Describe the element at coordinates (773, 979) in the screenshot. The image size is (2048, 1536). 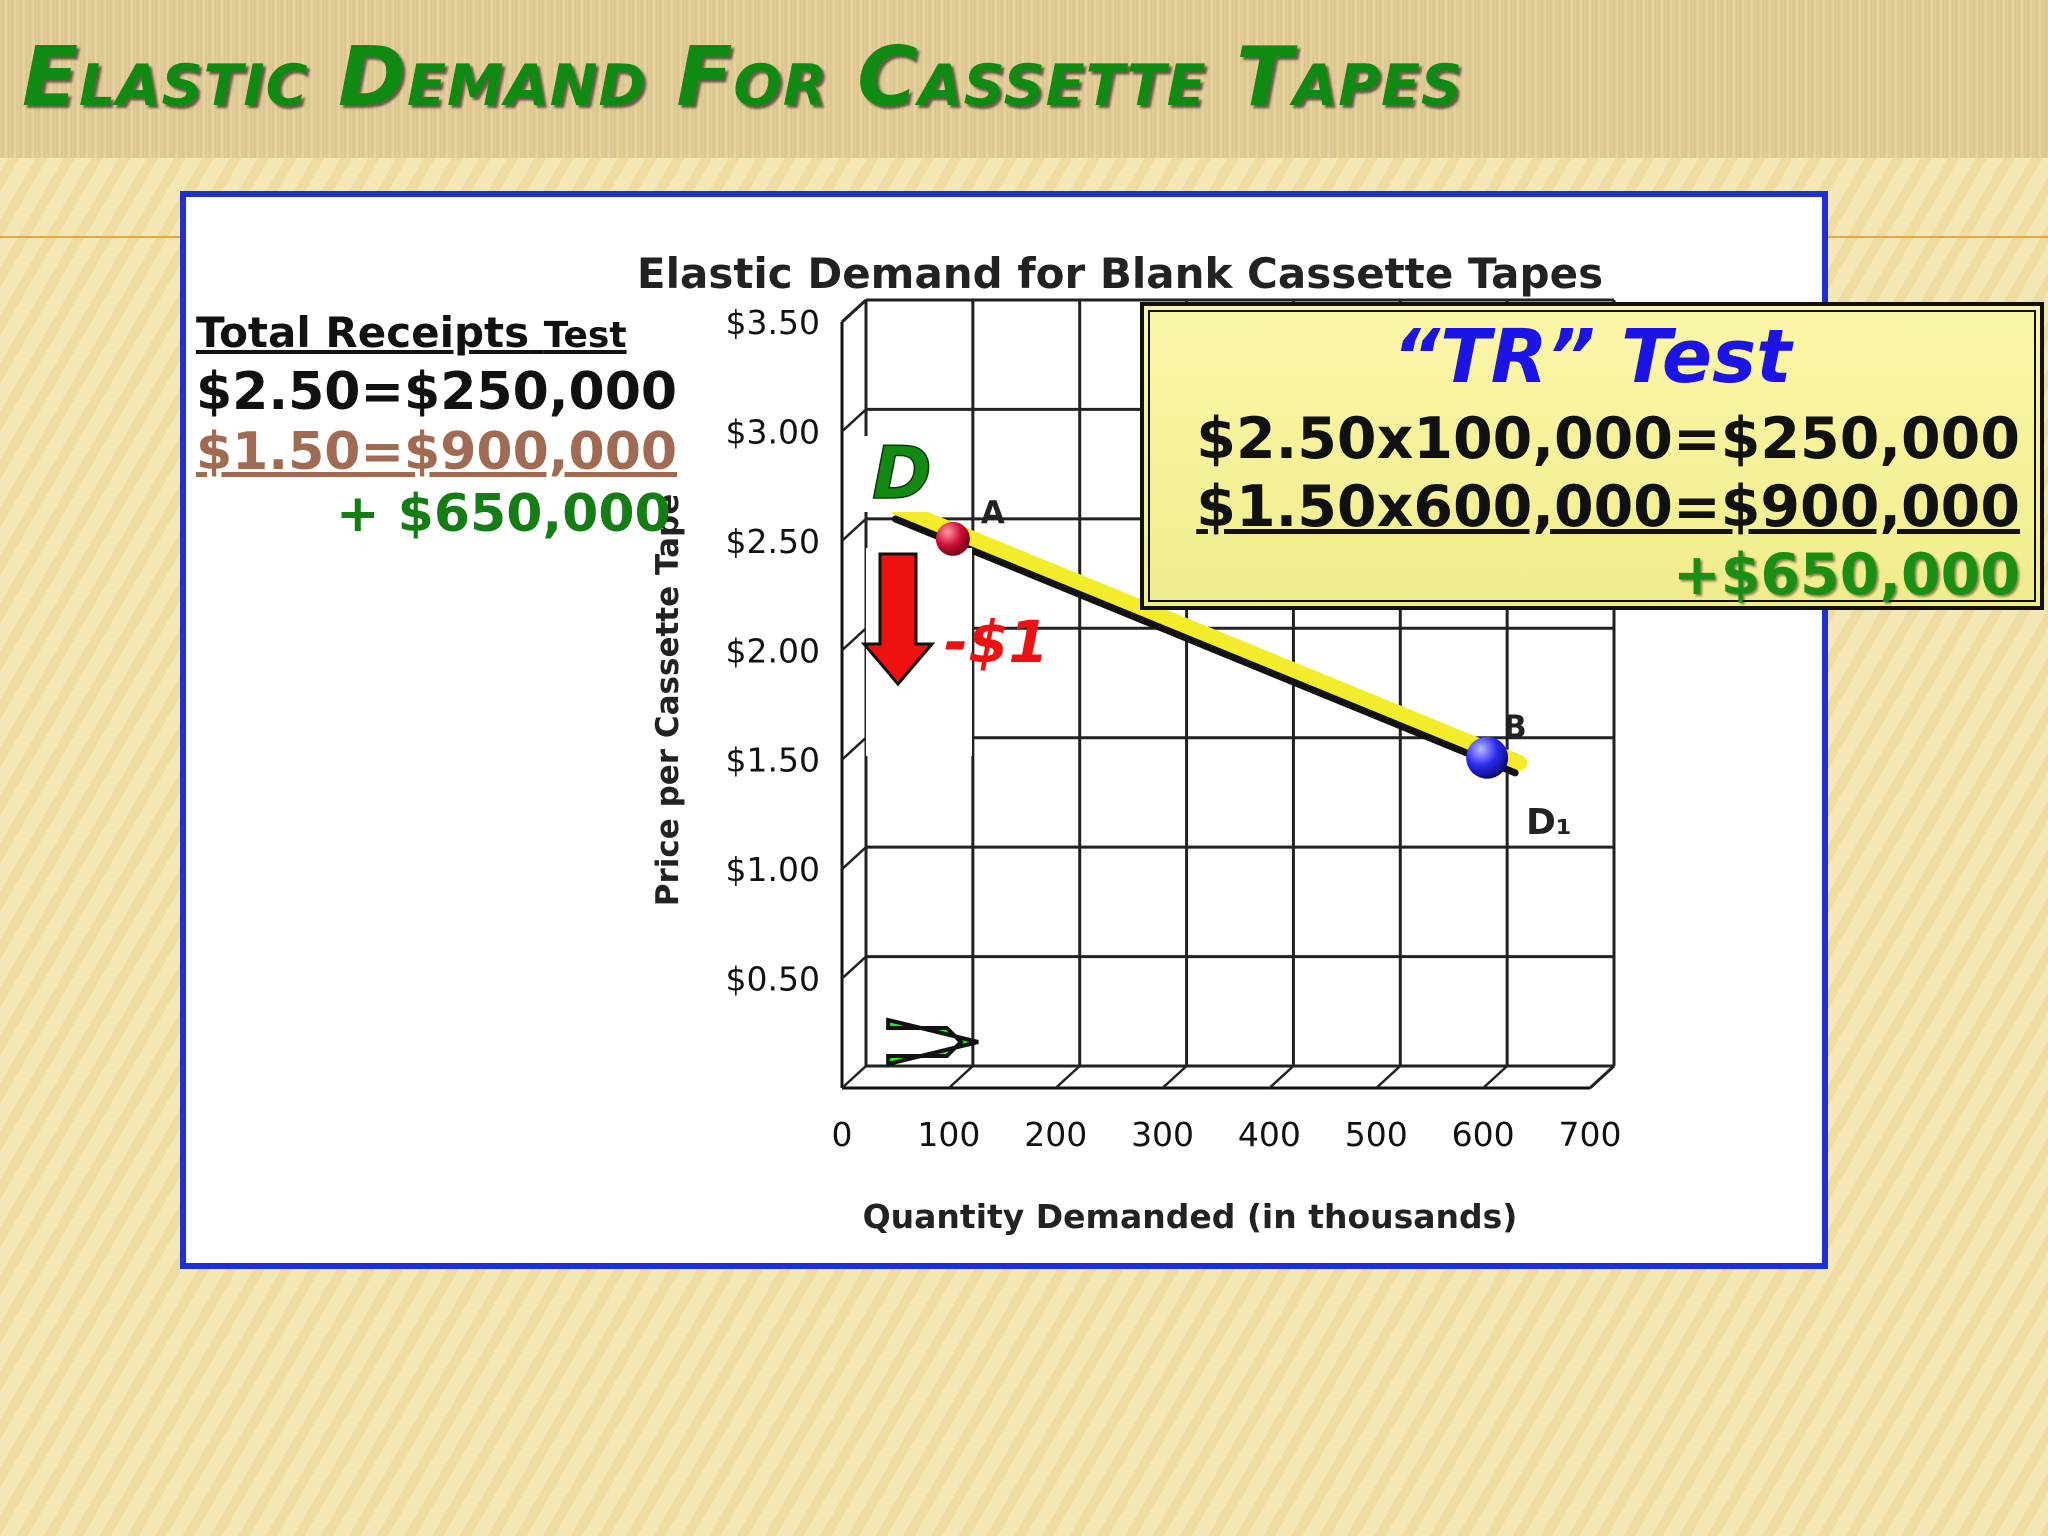
I see `y-tick-label: $0.50` at that location.